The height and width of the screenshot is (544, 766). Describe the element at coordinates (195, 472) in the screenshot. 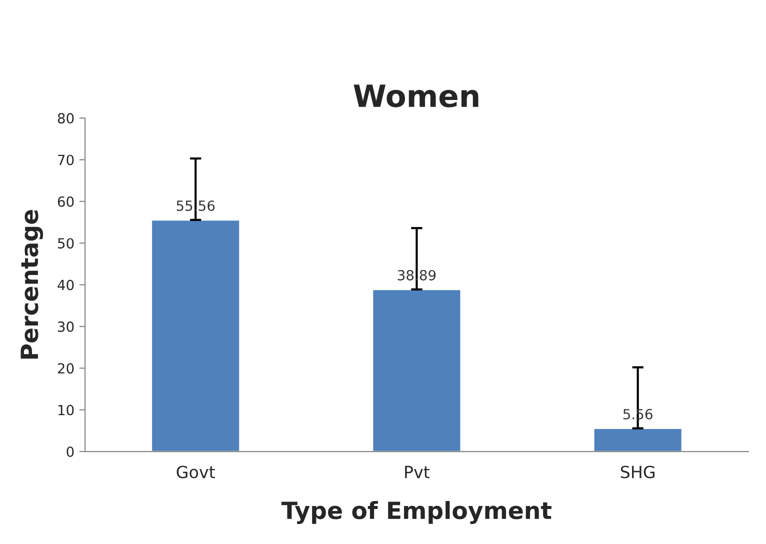

I see `x-tick-label: Govt` at that location.